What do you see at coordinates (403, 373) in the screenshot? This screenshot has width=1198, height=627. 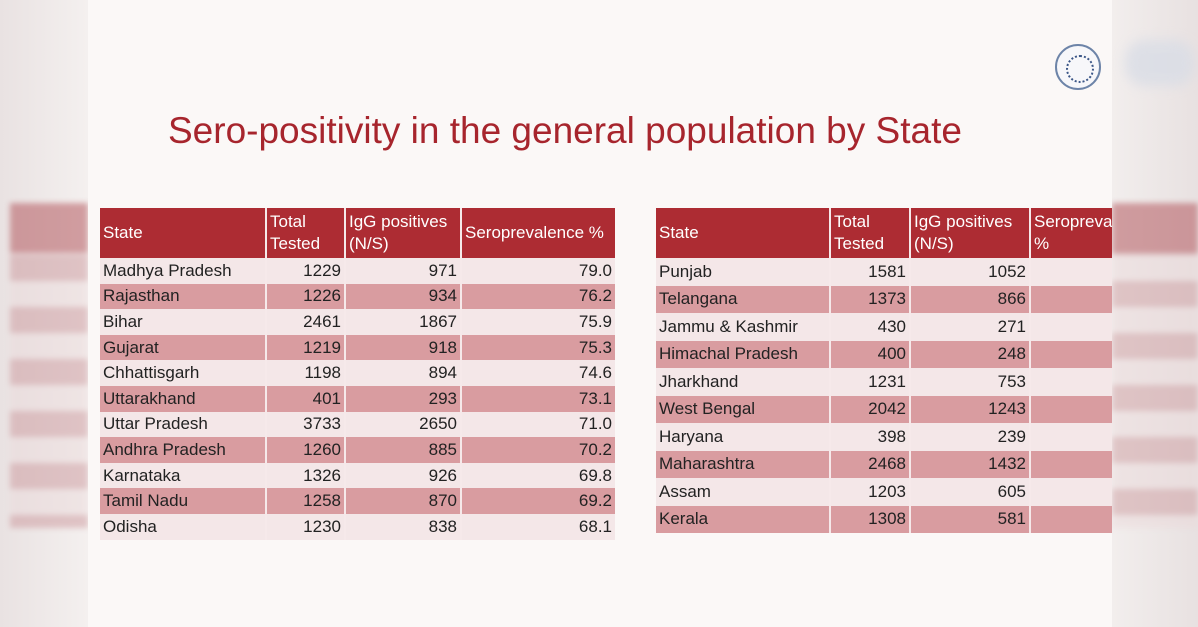 I see `cell-igg-positives: 894` at bounding box center [403, 373].